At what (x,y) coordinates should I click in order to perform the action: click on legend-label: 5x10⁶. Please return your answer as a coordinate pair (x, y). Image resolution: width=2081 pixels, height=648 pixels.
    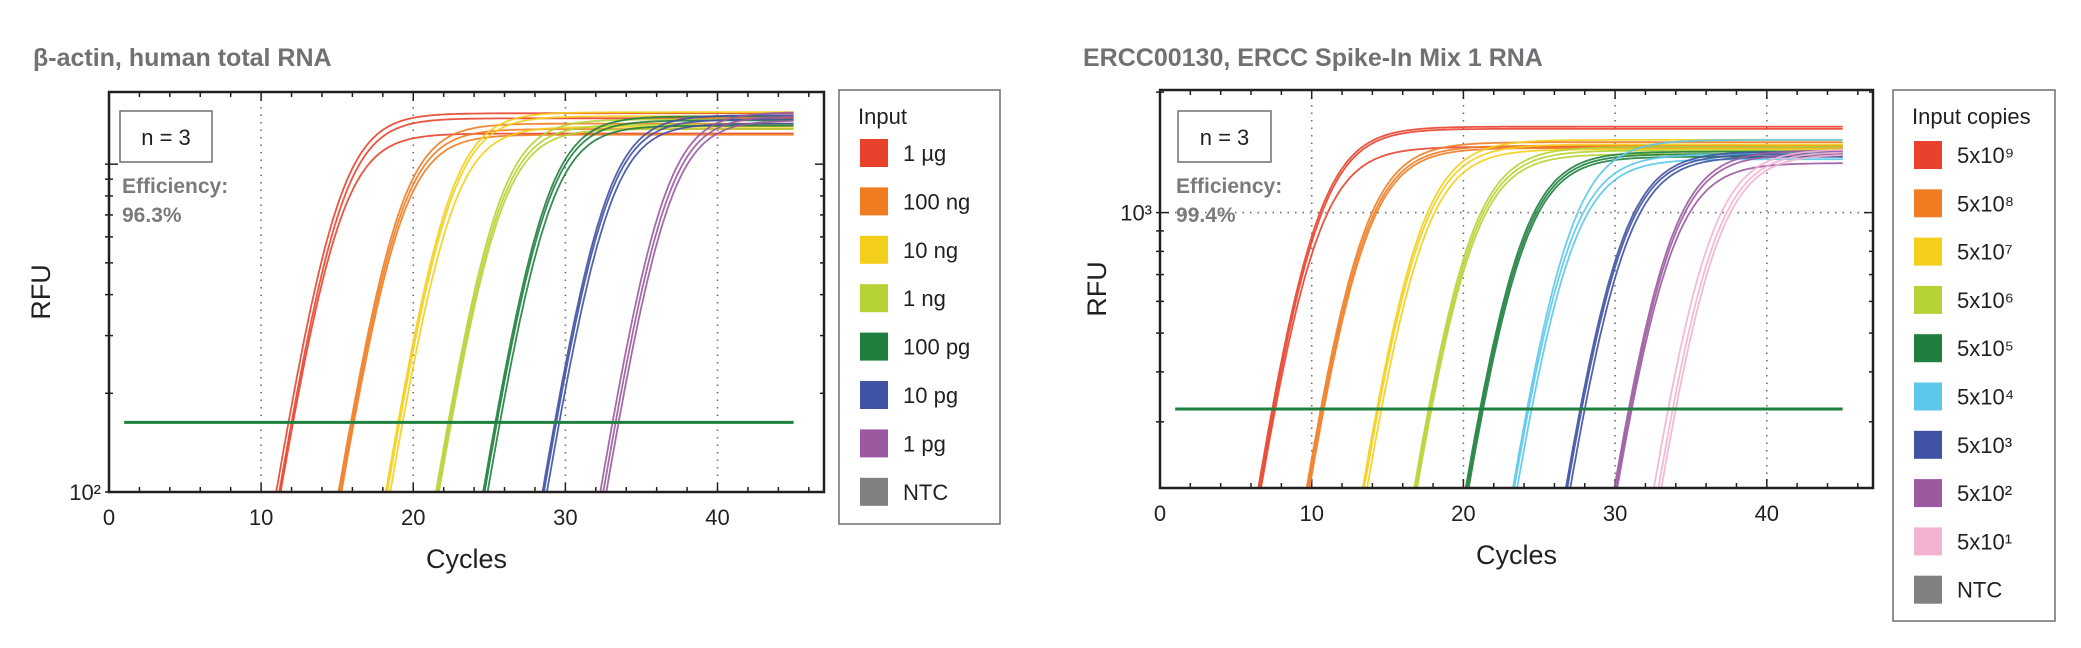
    Looking at the image, I should click on (1985, 300).